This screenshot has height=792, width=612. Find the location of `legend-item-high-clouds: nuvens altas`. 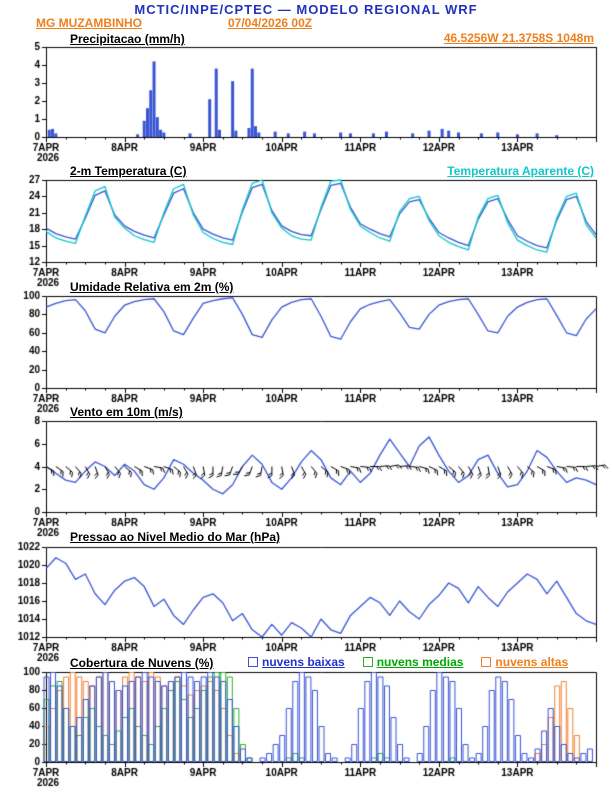

legend-item-high-clouds: nuvens altas is located at coordinates (524, 662).